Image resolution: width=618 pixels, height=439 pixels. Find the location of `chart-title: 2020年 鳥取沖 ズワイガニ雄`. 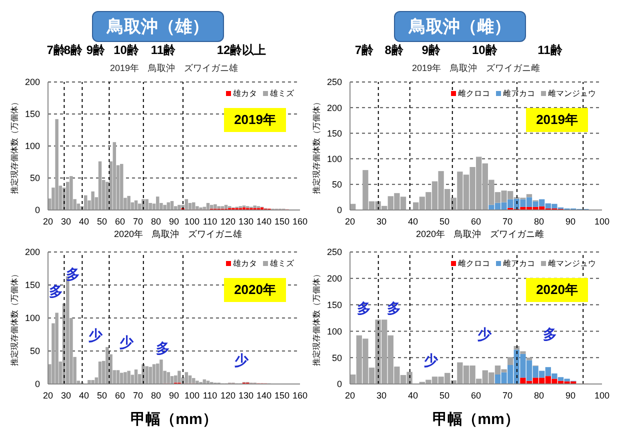

chart-title: 2020年 鳥取沖 ズワイガニ雄 is located at coordinates (178, 234).